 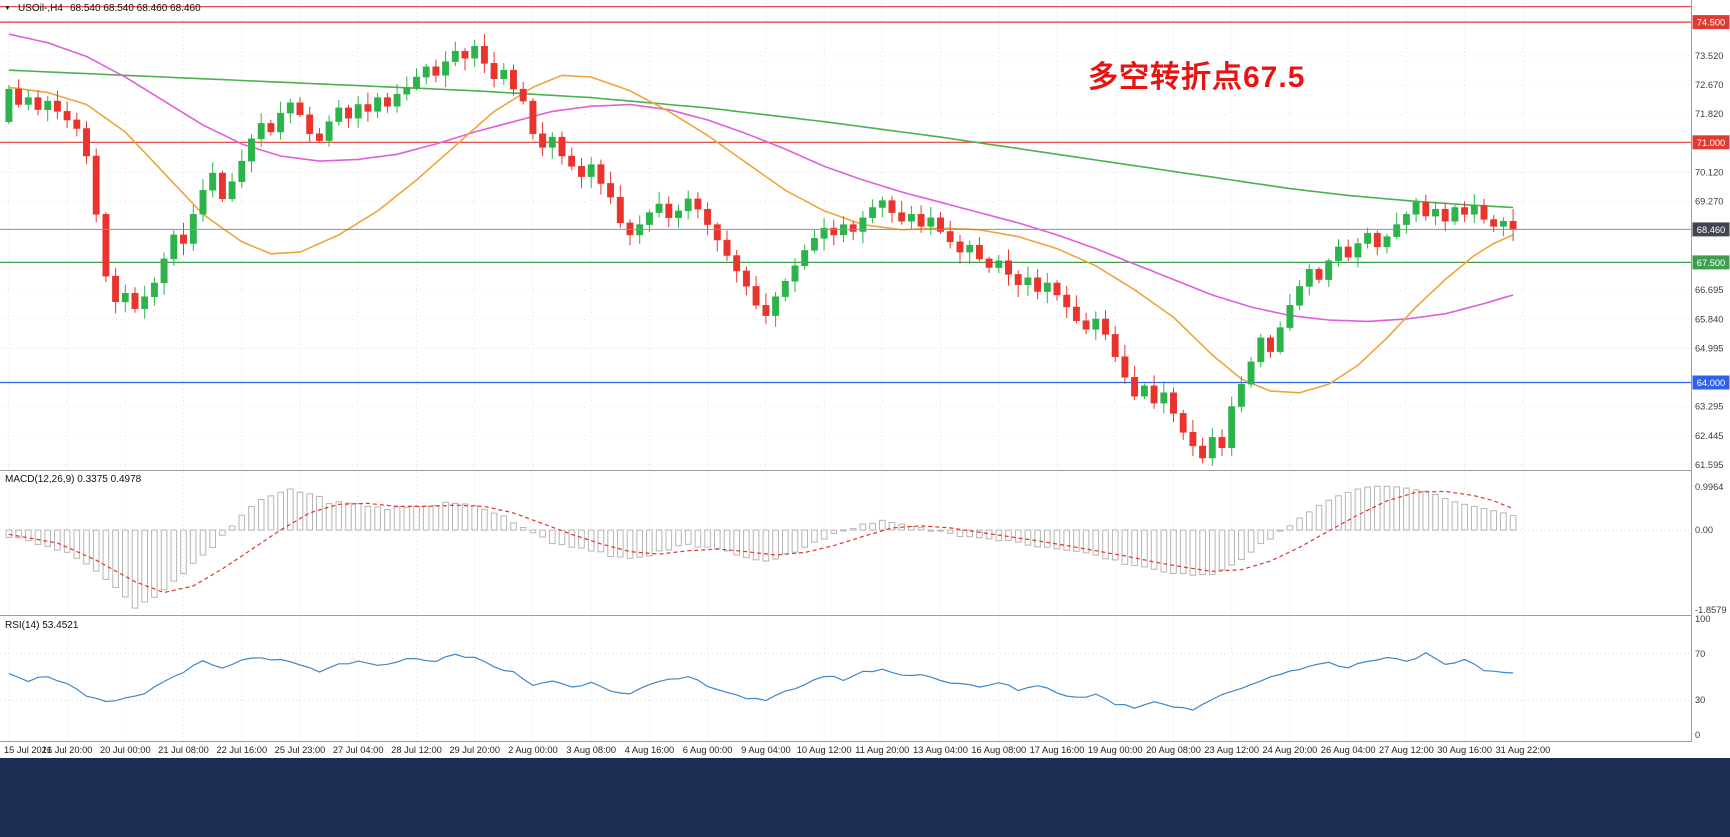 I want to click on svg-text: 0, so click(x=1697, y=735).